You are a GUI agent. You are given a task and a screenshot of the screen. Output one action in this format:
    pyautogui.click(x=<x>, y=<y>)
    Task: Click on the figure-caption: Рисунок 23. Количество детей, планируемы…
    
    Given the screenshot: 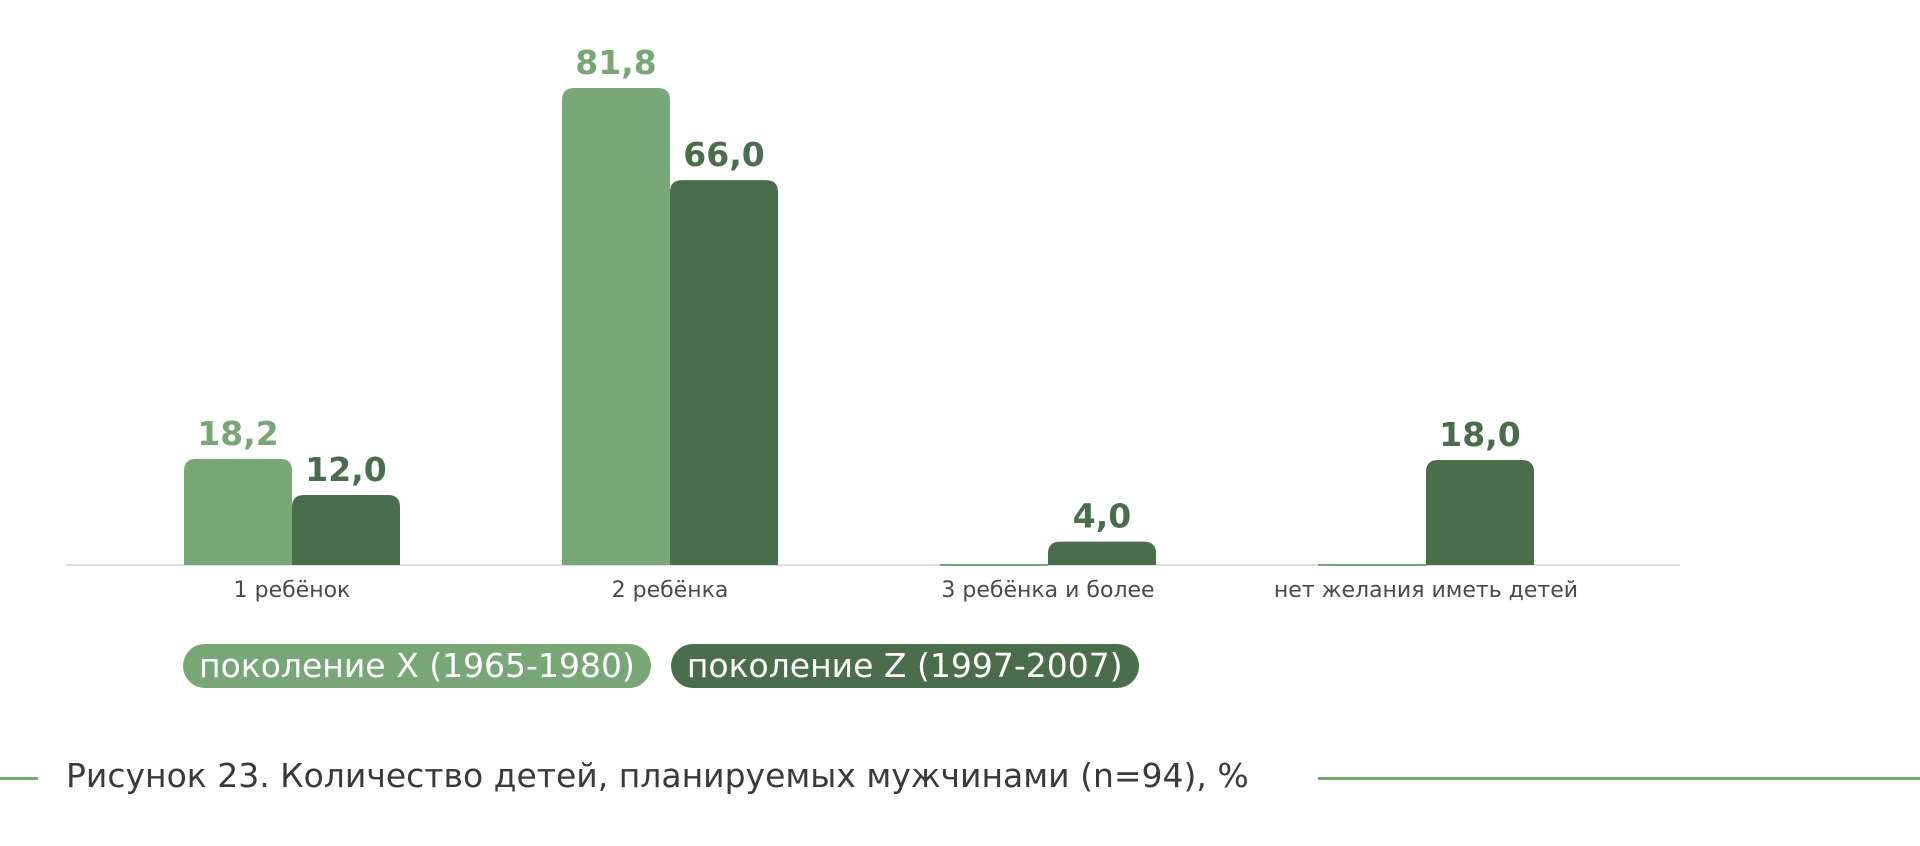 What is the action you would take?
    pyautogui.click(x=657, y=775)
    